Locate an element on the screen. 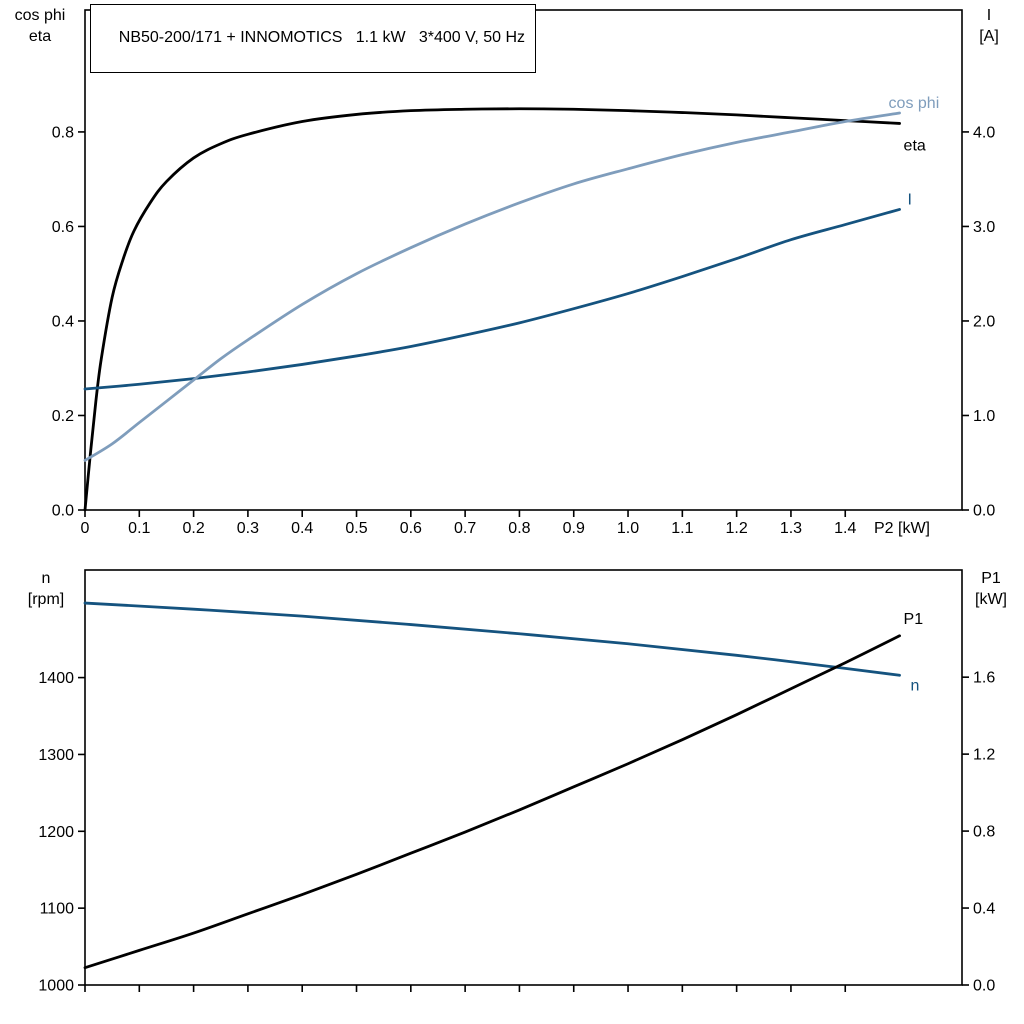 The height and width of the screenshot is (1024, 1024). right-tick-label: 3.0 is located at coordinates (984, 227).